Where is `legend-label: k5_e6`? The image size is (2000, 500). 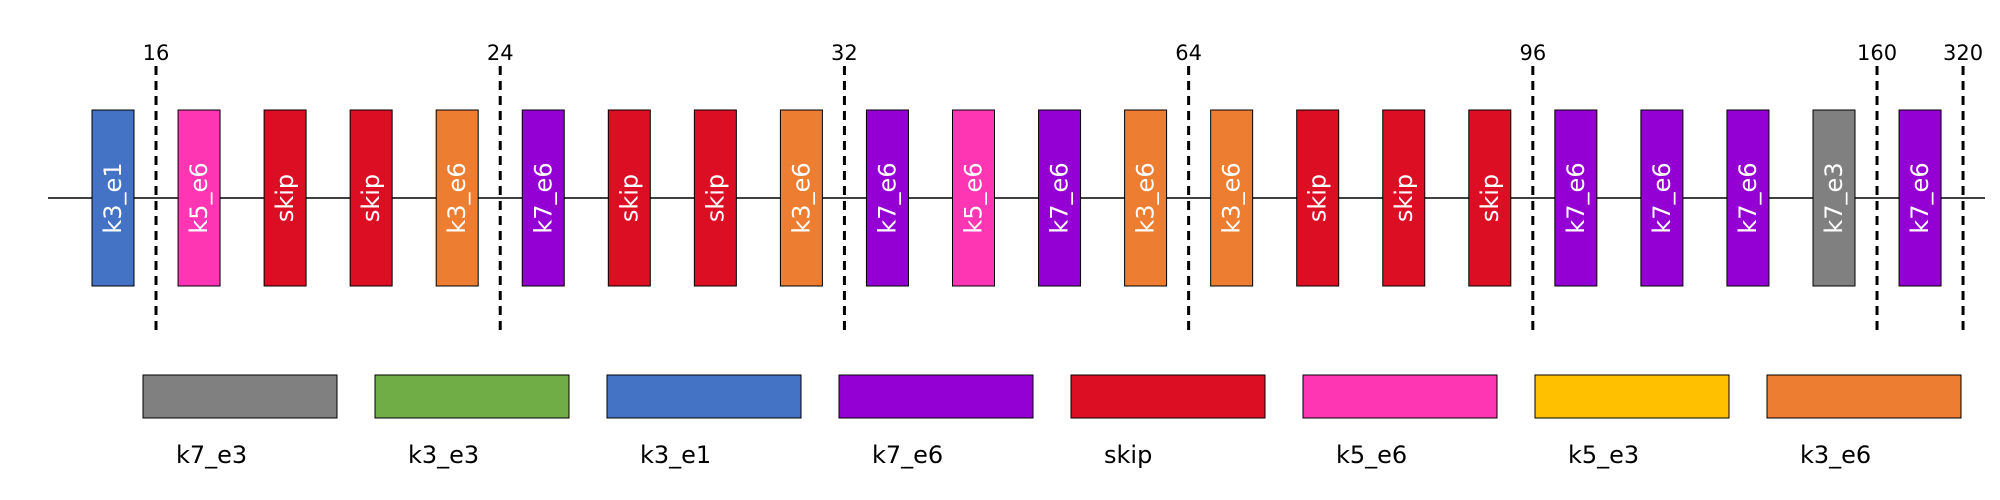
legend-label: k5_e6 is located at coordinates (1371, 455).